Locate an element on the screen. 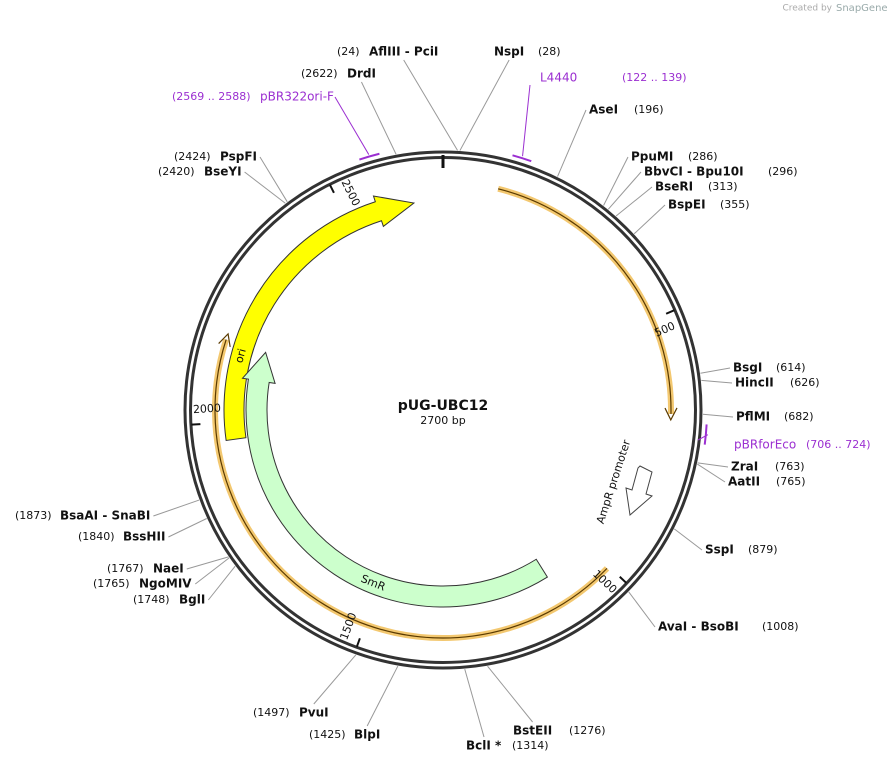 The width and height of the screenshot is (892, 764). enzyme-name: BglI is located at coordinates (192, 600).